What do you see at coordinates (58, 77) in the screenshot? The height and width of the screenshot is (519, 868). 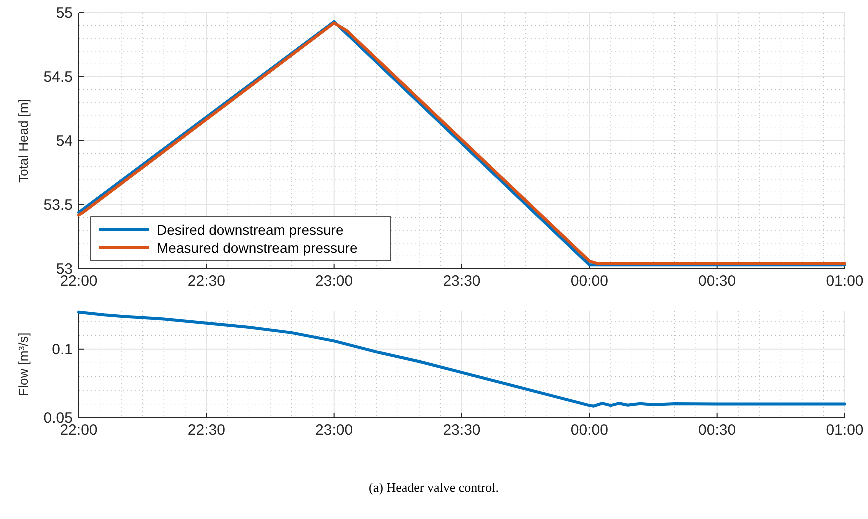 I see `y-tick-label: 54.5` at bounding box center [58, 77].